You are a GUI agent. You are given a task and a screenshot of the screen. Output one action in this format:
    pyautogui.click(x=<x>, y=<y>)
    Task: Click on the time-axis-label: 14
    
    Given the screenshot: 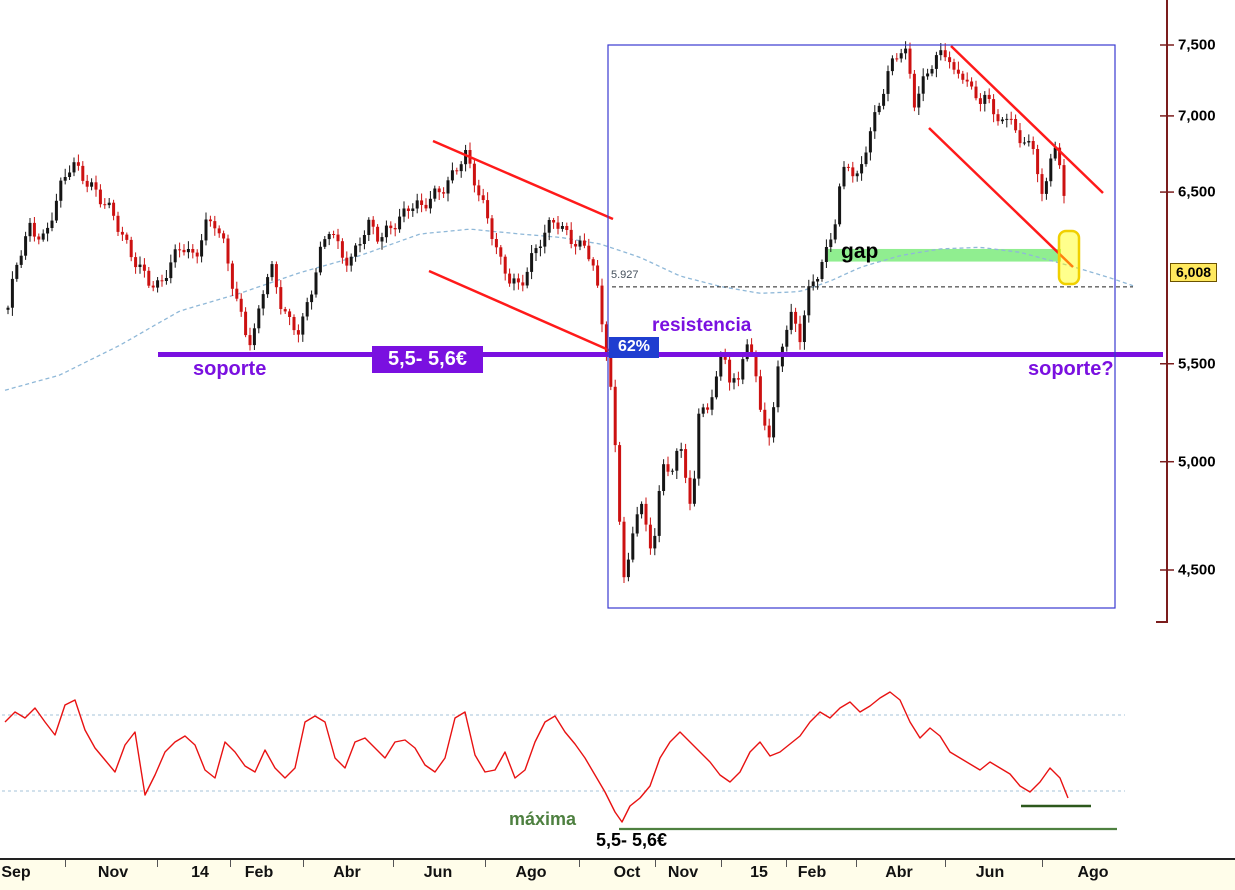 What is the action you would take?
    pyautogui.click(x=200, y=872)
    